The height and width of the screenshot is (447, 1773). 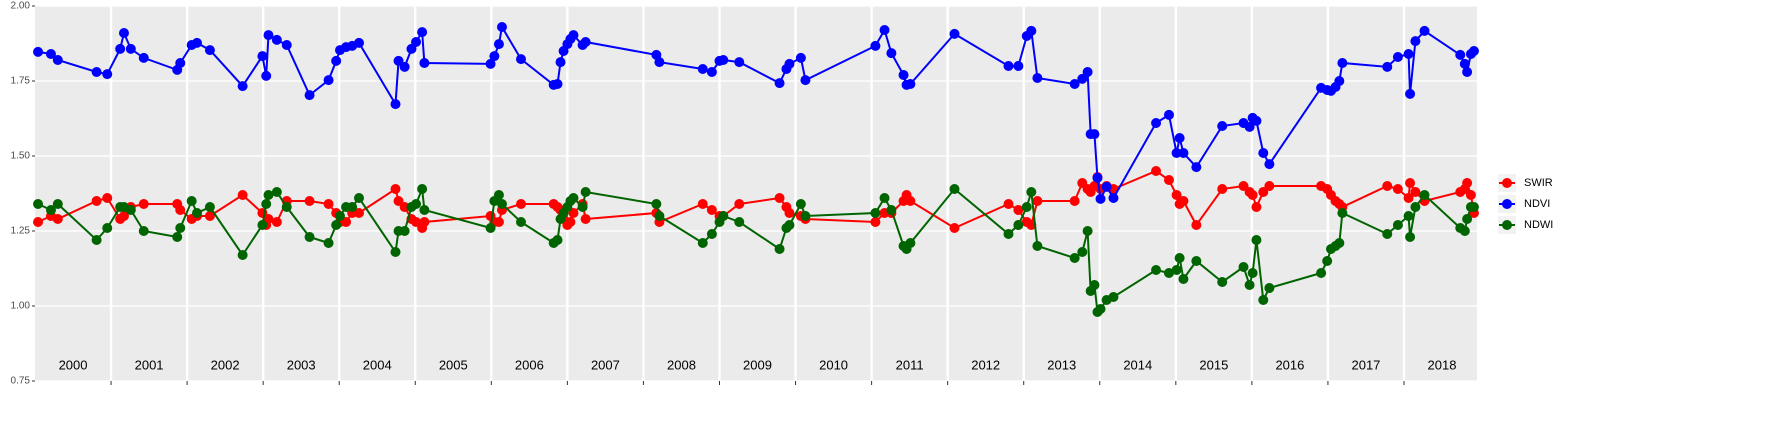 I want to click on legend-key-point, so click(x=1507, y=204).